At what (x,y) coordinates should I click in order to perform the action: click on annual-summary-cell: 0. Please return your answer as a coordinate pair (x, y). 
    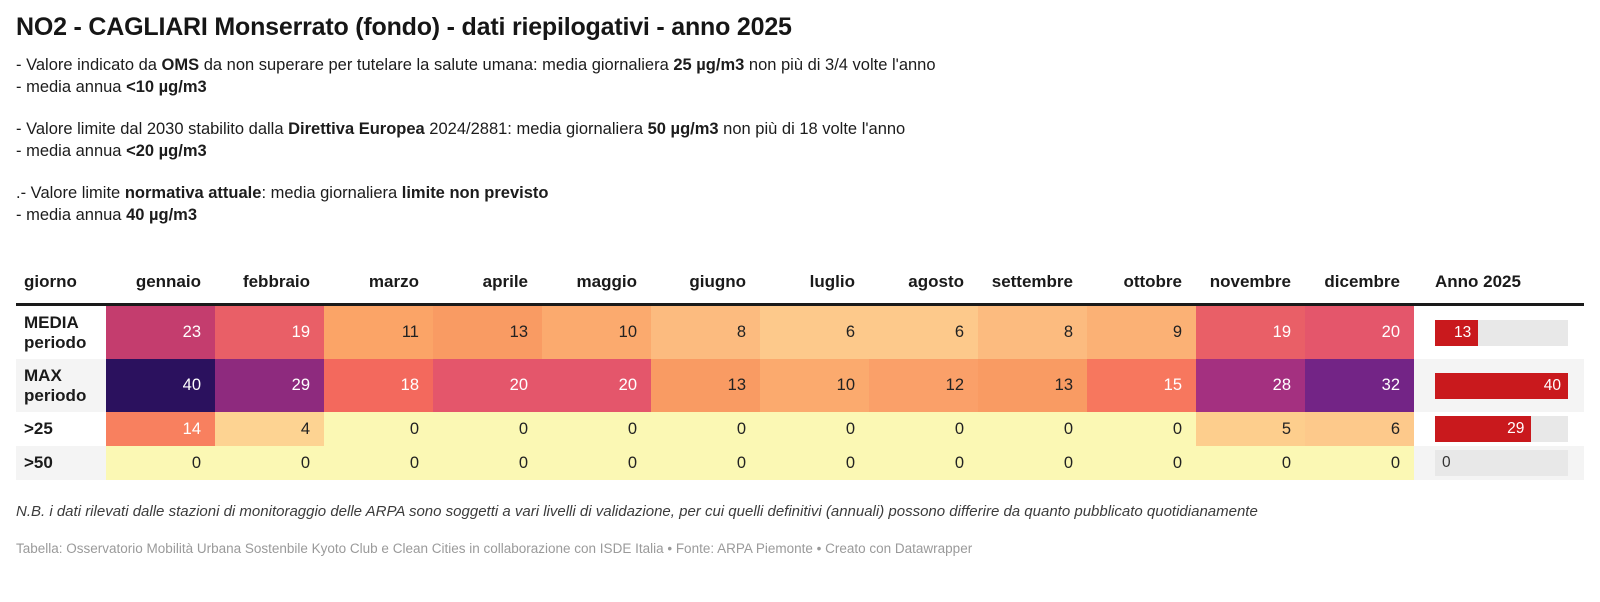
    Looking at the image, I should click on (1499, 463).